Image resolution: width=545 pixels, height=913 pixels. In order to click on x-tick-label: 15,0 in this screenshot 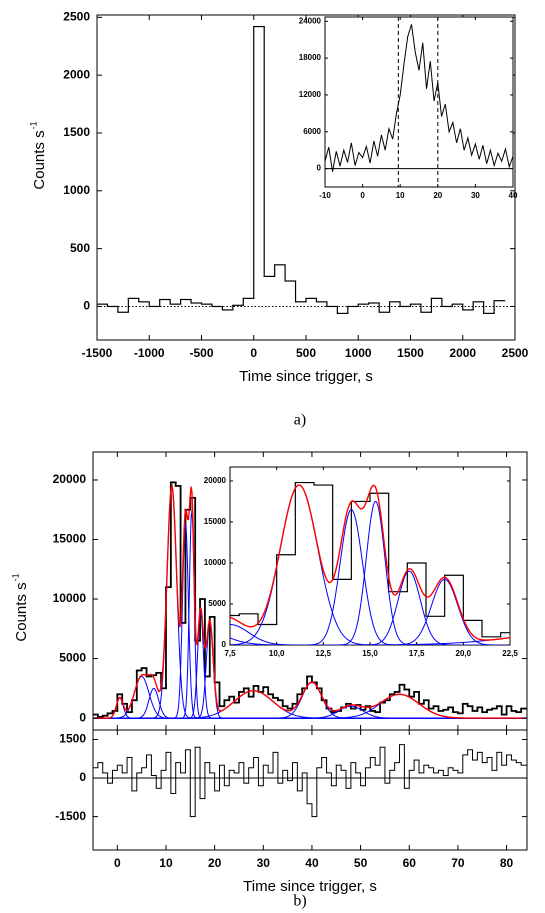, I will do `click(370, 653)`.